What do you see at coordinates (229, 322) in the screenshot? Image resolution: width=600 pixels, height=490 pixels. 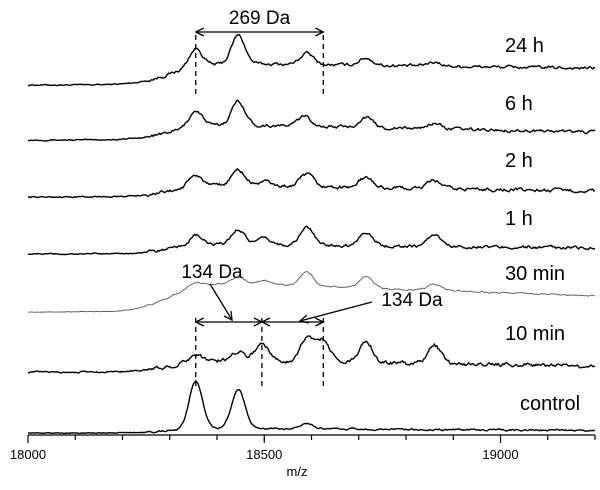 I see `arrow-134-a` at bounding box center [229, 322].